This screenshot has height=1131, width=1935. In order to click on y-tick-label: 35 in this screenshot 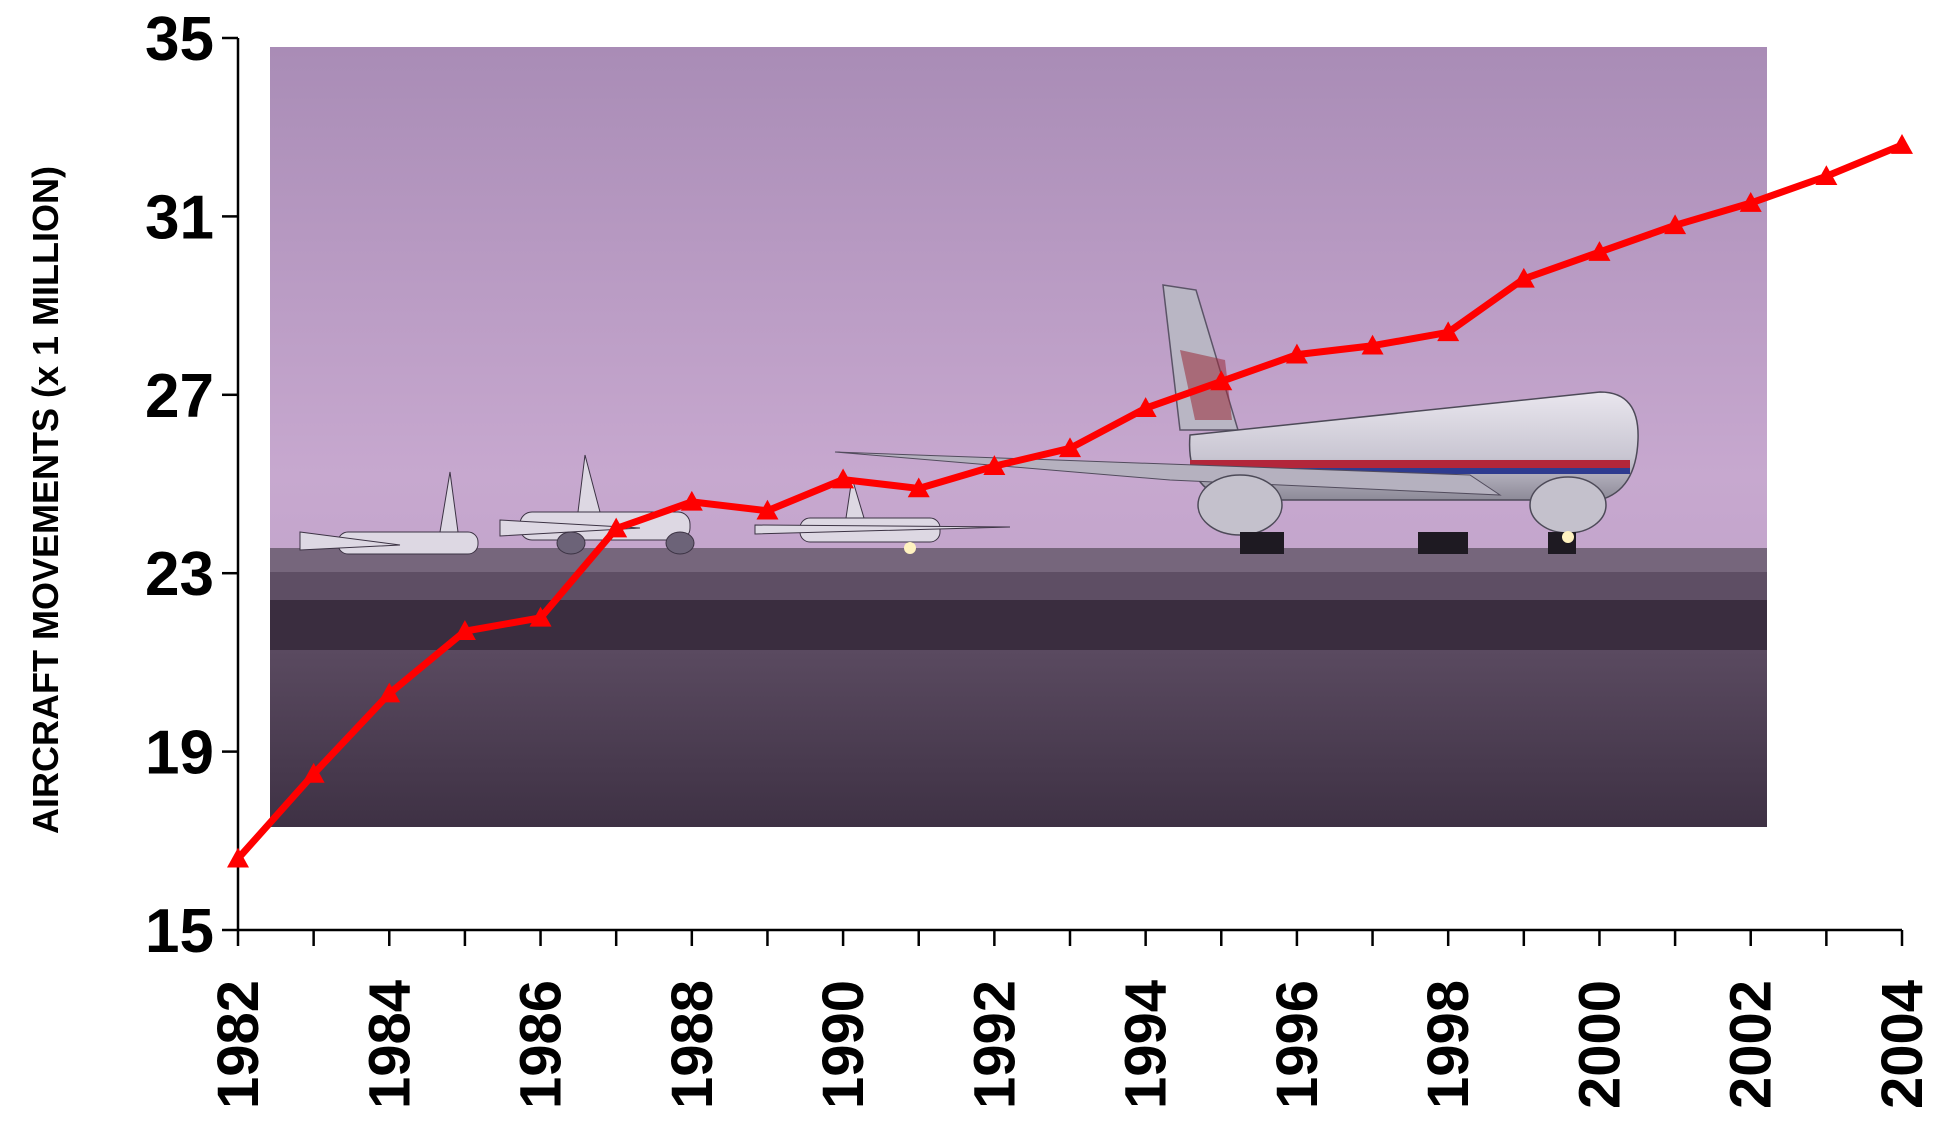, I will do `click(179, 39)`.